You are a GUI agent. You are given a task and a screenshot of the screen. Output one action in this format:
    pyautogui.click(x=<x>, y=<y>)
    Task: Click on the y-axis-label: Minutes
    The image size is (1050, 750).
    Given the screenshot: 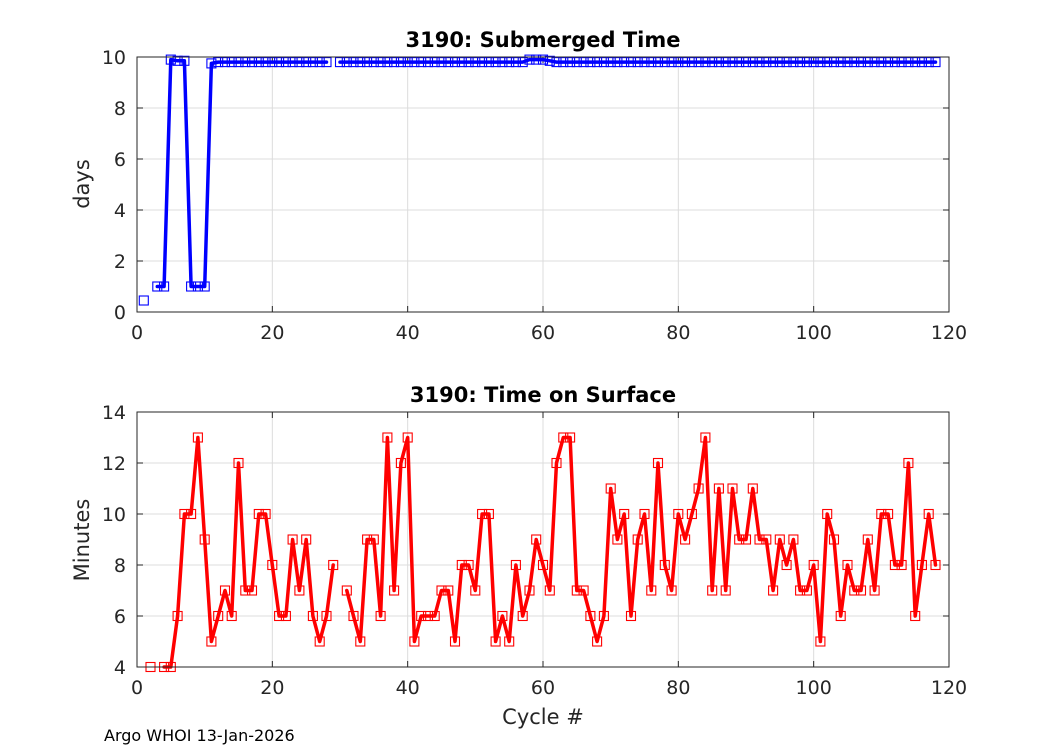 What is the action you would take?
    pyautogui.click(x=82, y=540)
    